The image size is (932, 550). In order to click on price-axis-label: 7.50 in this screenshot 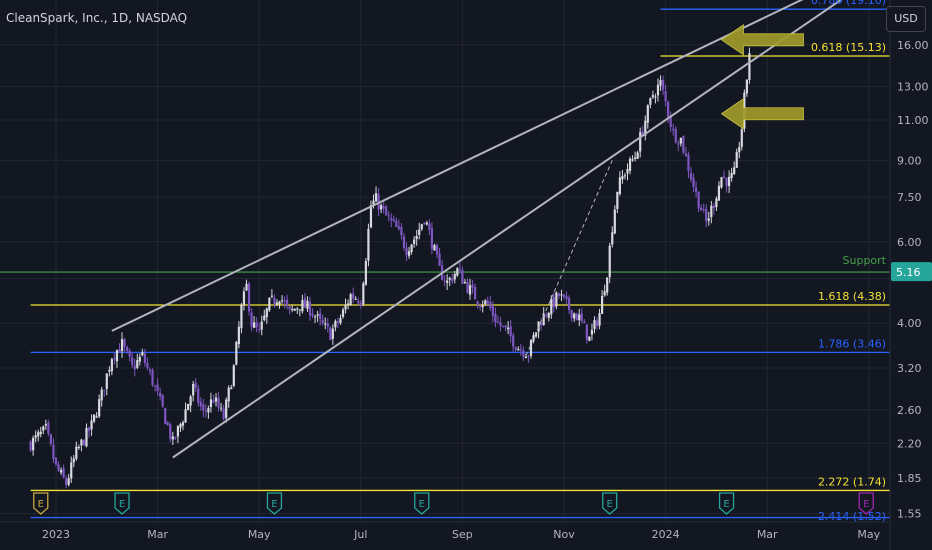, I will do `click(909, 197)`.